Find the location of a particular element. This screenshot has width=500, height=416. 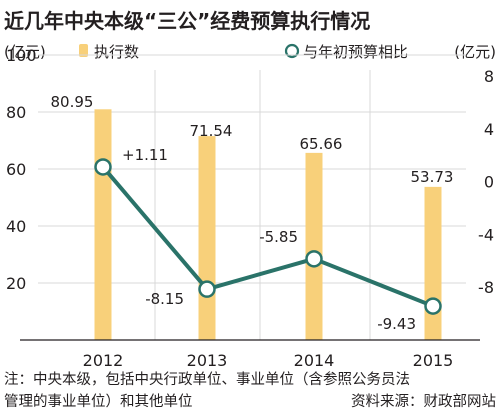

right-tick-label: 4 is located at coordinates (489, 129).